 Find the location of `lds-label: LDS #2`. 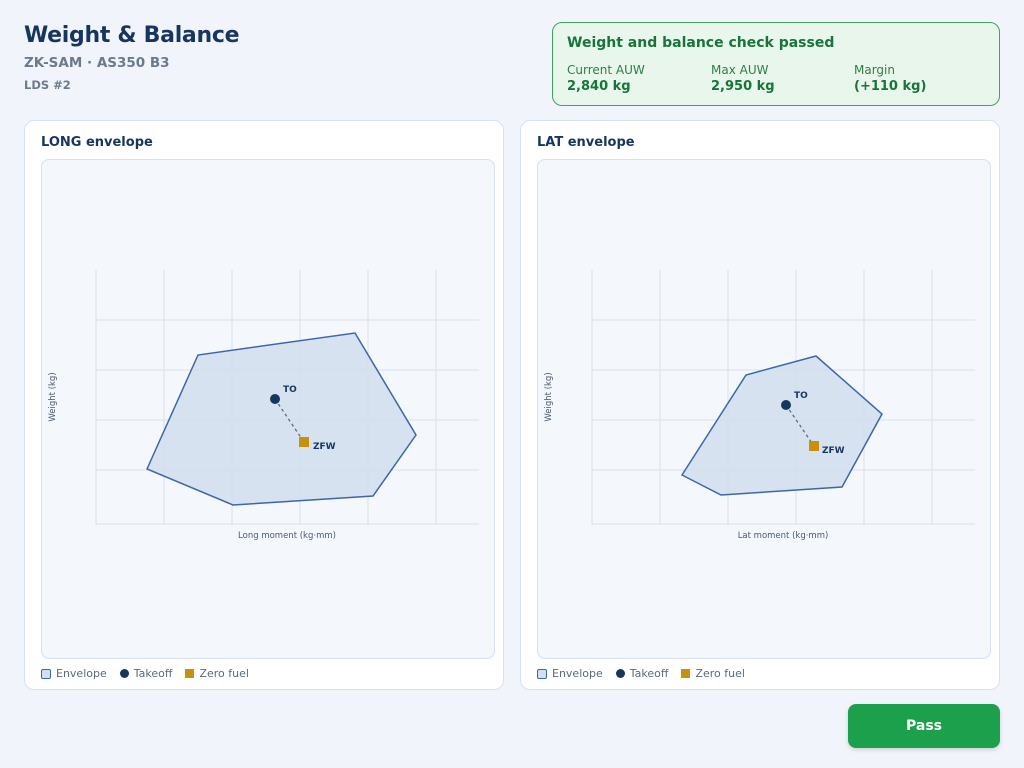

lds-label: LDS #2 is located at coordinates (47, 85).